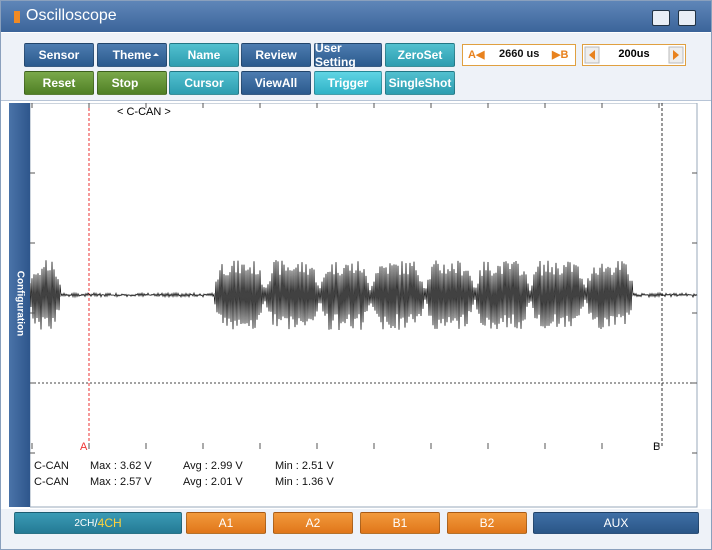  I want to click on measurement: Avg : 2.01 V, so click(213, 482).